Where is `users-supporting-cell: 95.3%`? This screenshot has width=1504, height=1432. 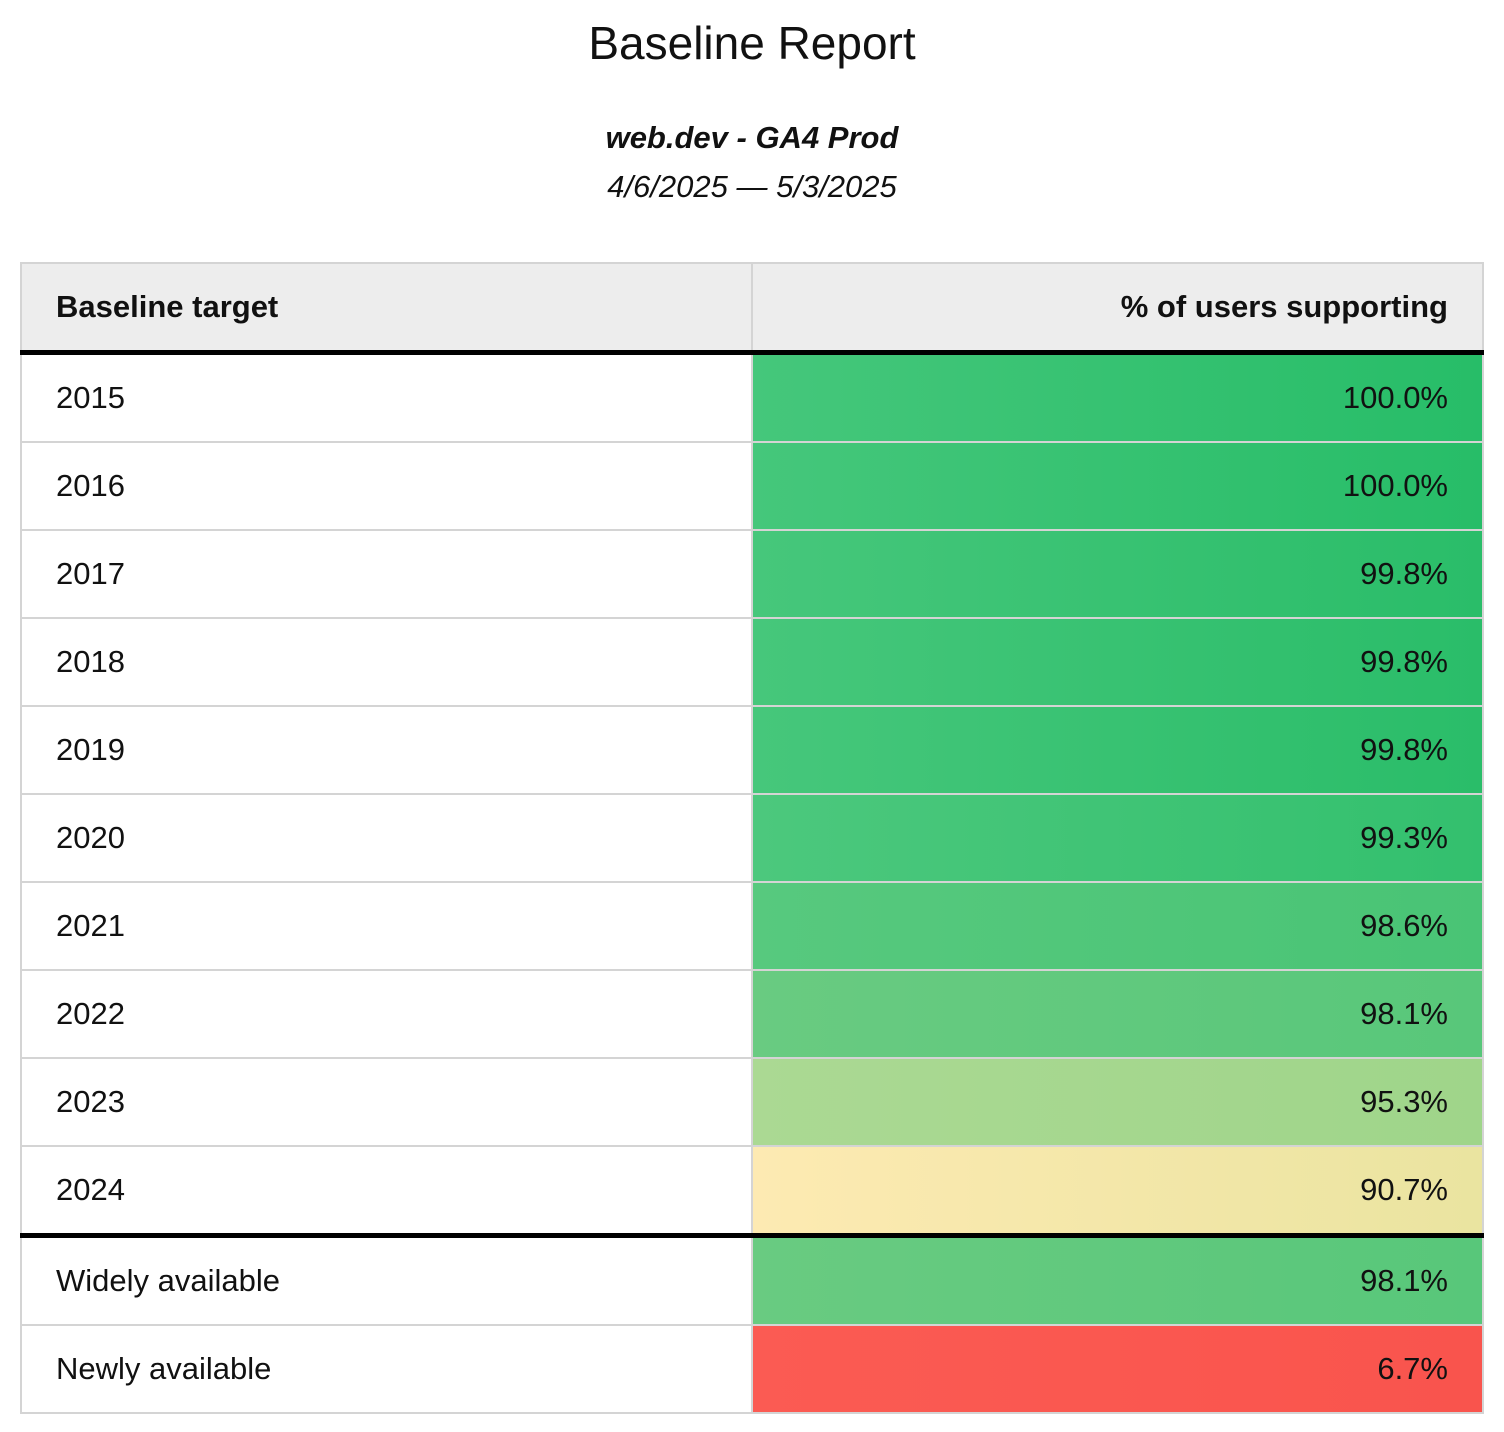 users-supporting-cell: 95.3% is located at coordinates (1117, 1102).